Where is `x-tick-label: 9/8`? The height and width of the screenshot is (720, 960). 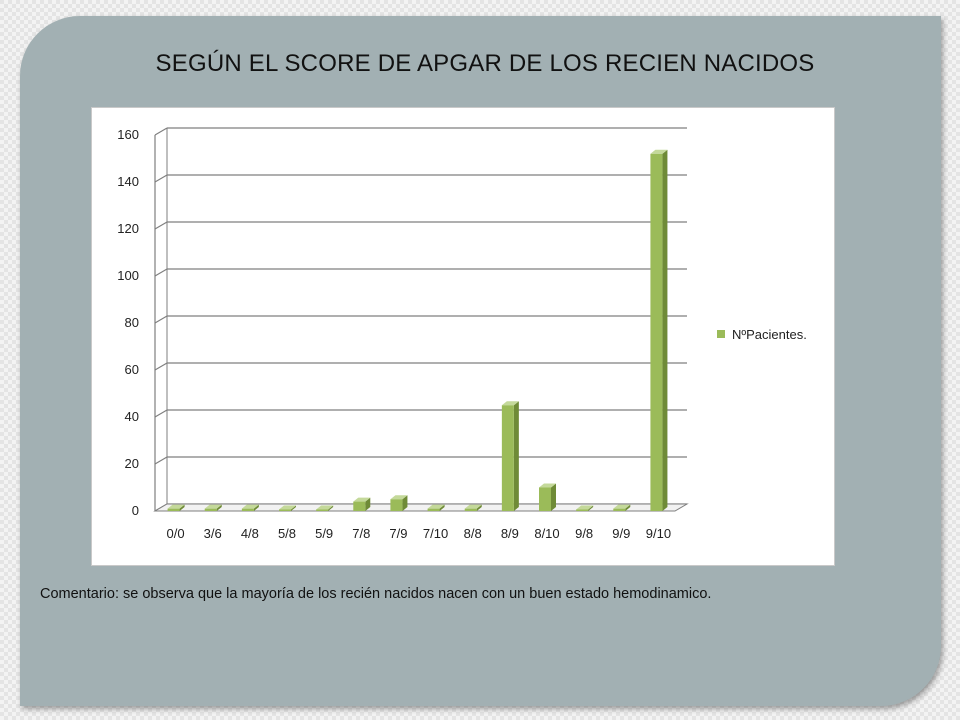 x-tick-label: 9/8 is located at coordinates (584, 533).